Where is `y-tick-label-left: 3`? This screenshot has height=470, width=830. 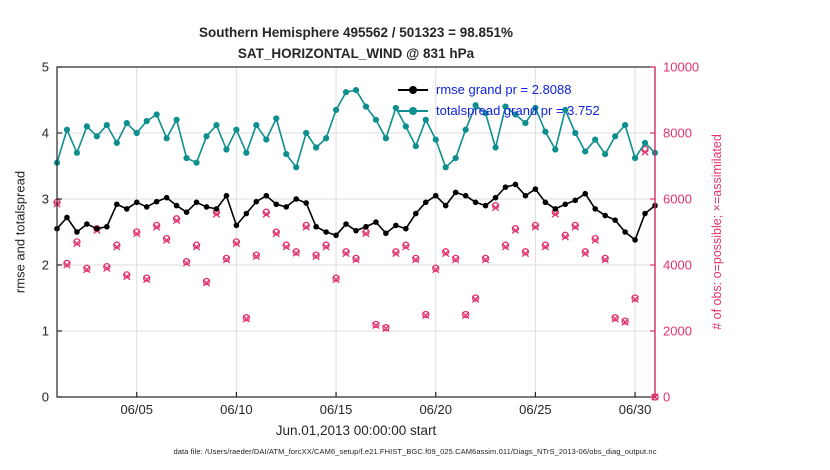 y-tick-label-left: 3 is located at coordinates (45, 199).